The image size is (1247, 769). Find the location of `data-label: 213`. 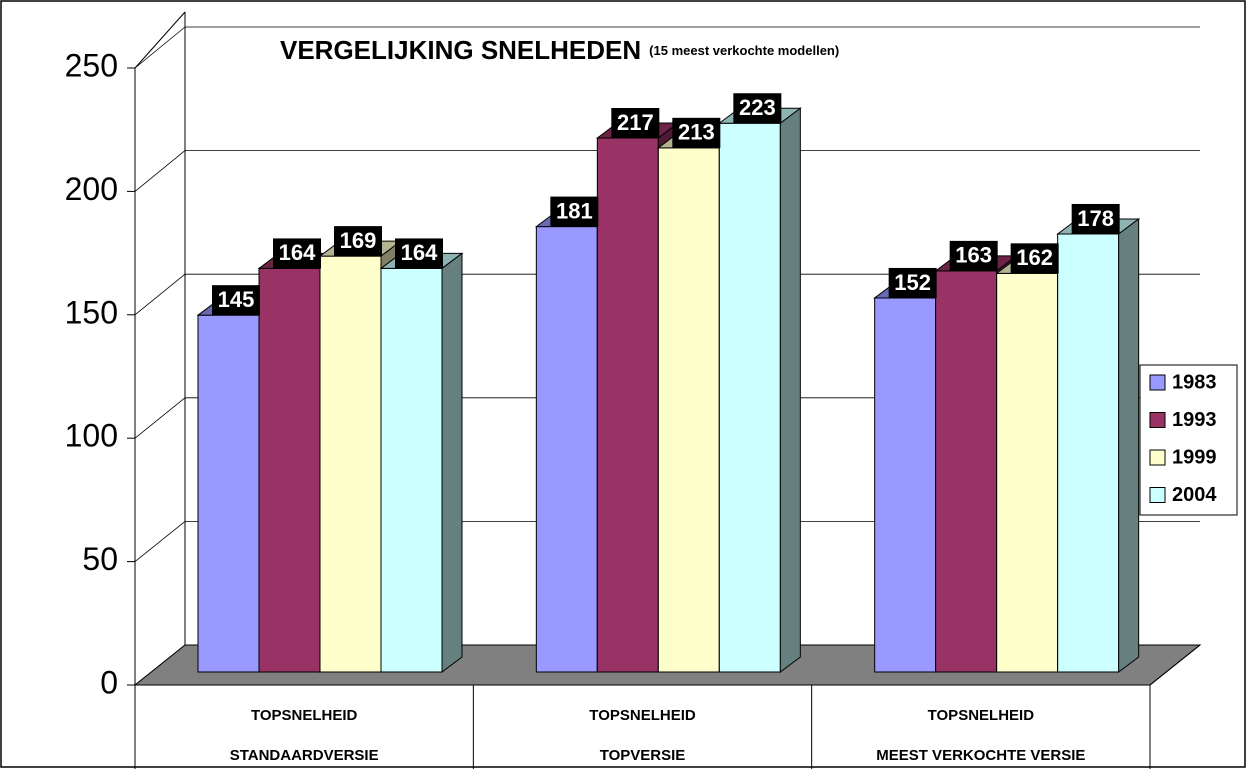

data-label: 213 is located at coordinates (696, 132).